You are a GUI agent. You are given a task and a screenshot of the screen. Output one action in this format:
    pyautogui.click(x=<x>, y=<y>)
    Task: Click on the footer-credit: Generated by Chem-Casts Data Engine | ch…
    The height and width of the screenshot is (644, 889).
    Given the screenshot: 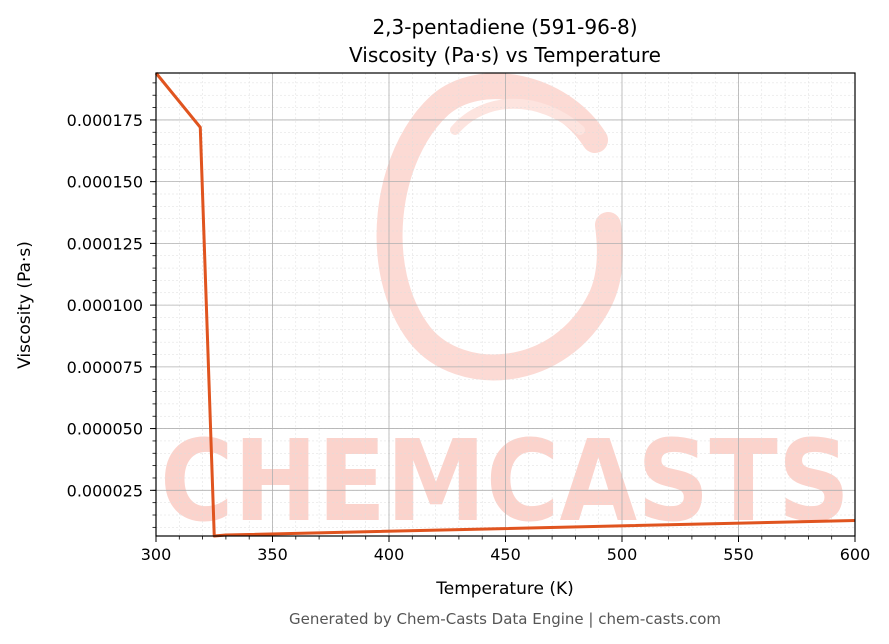 What is the action you would take?
    pyautogui.click(x=505, y=619)
    